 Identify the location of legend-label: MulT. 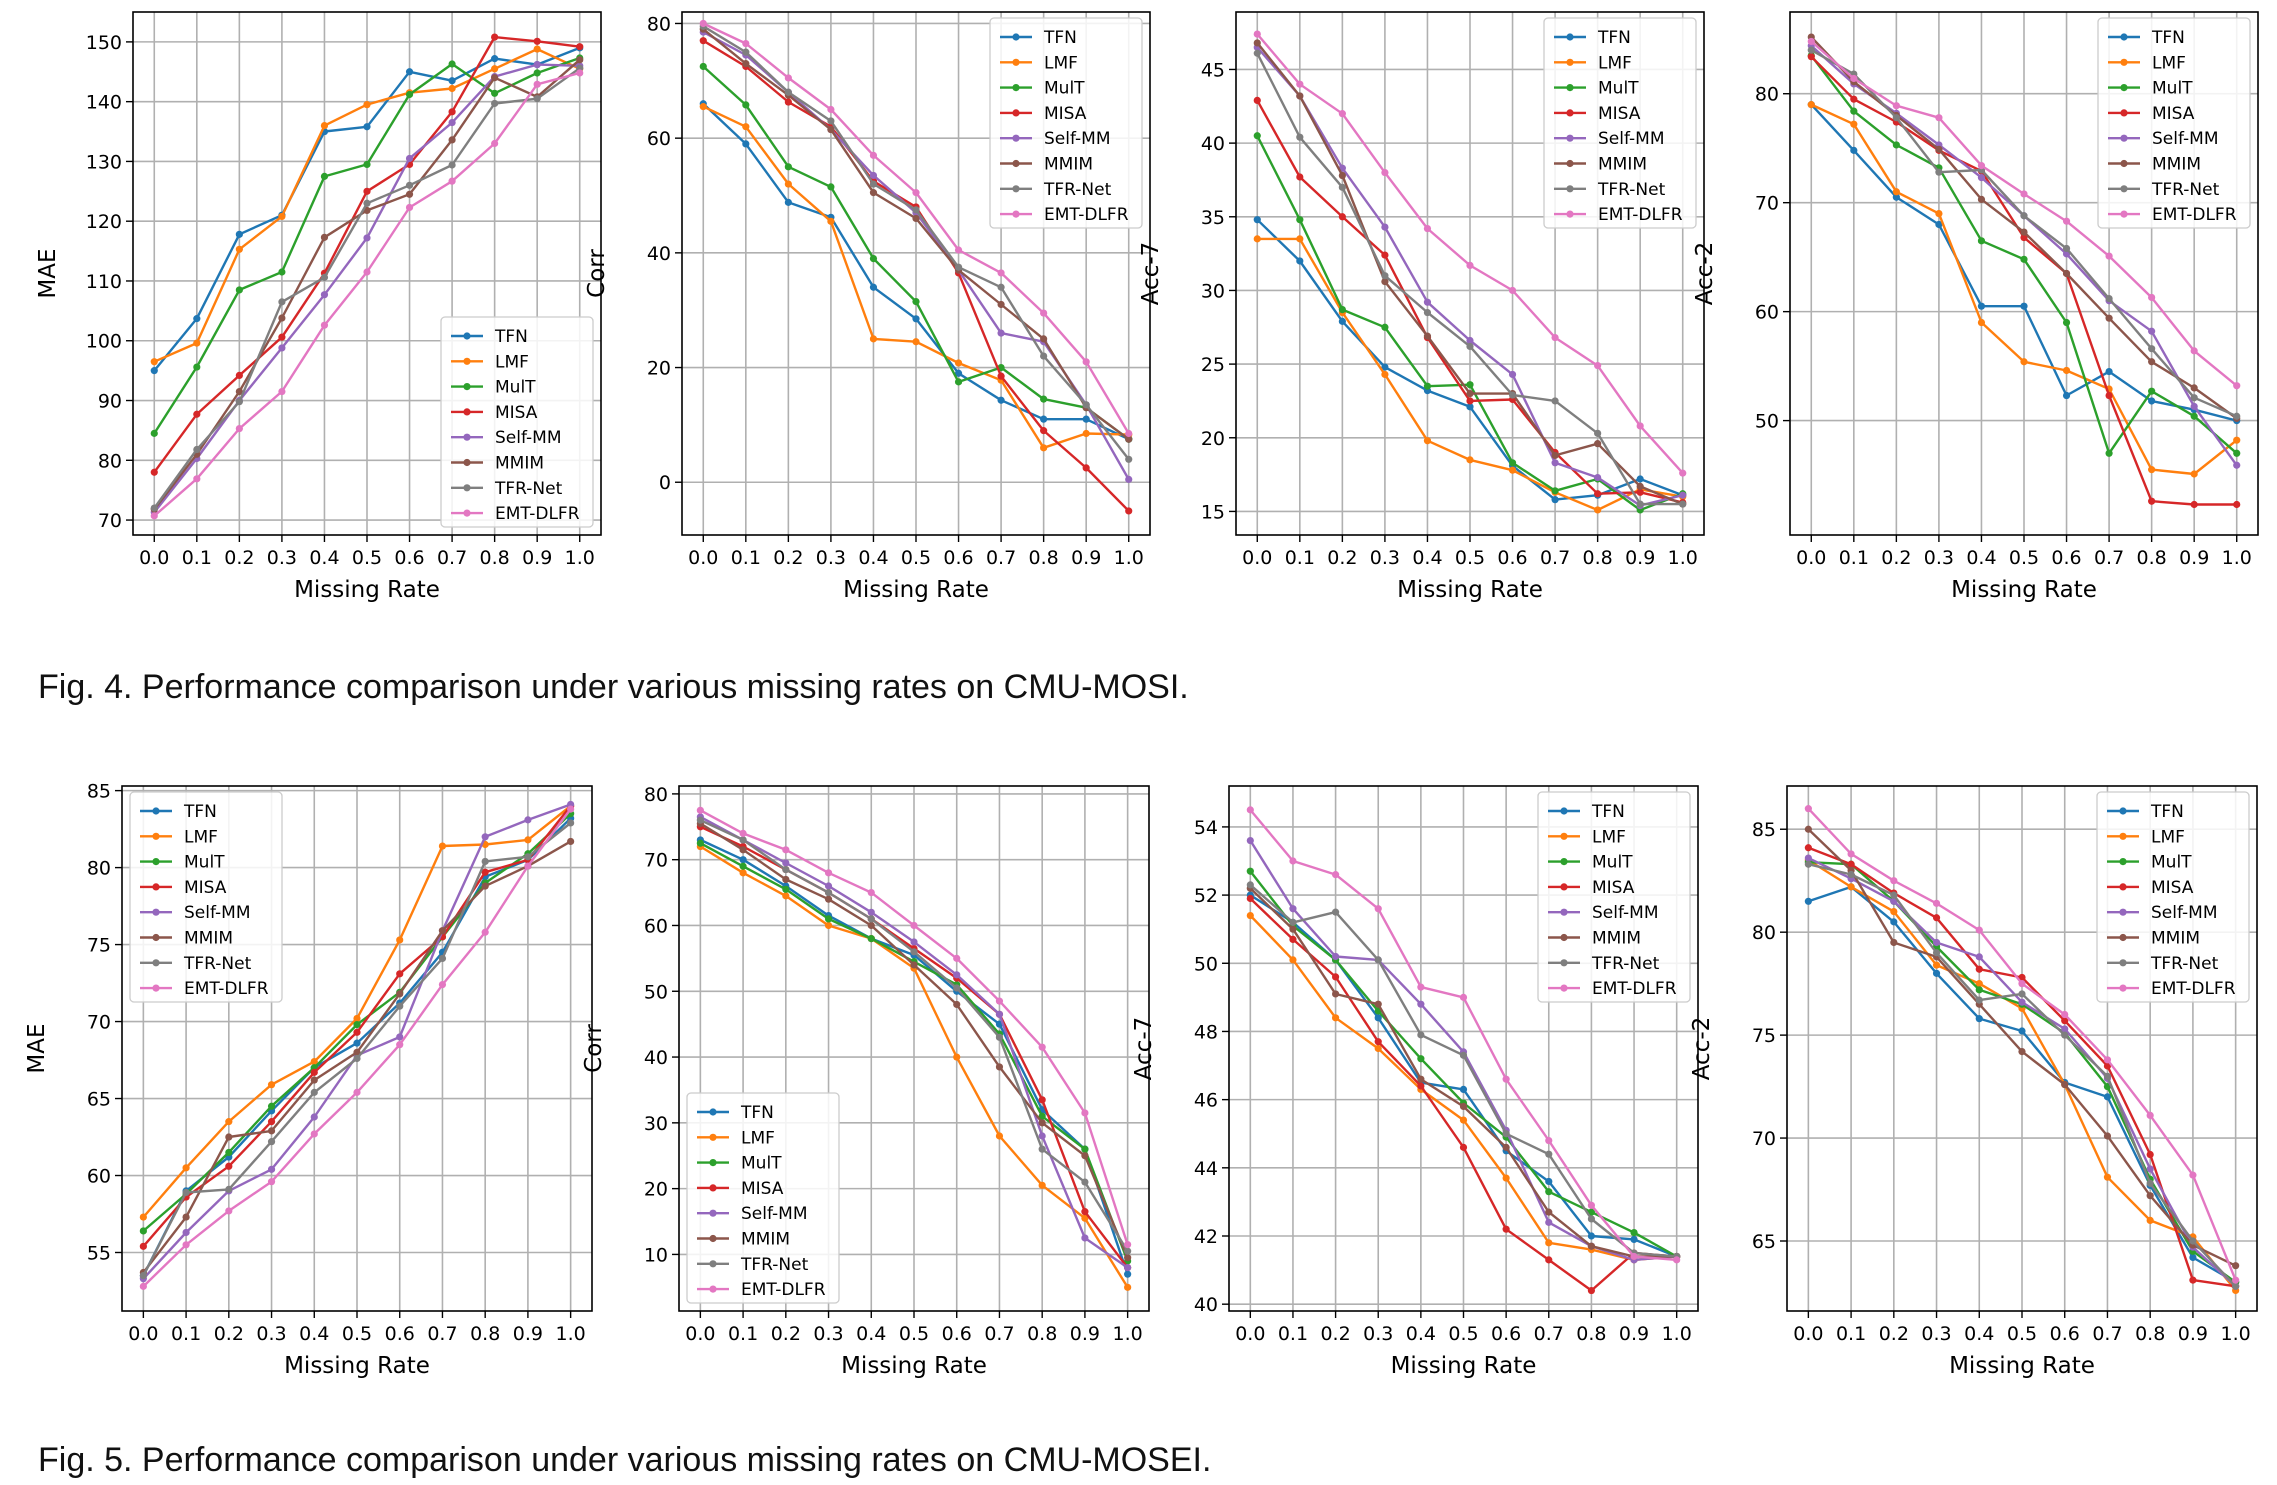
(515, 388).